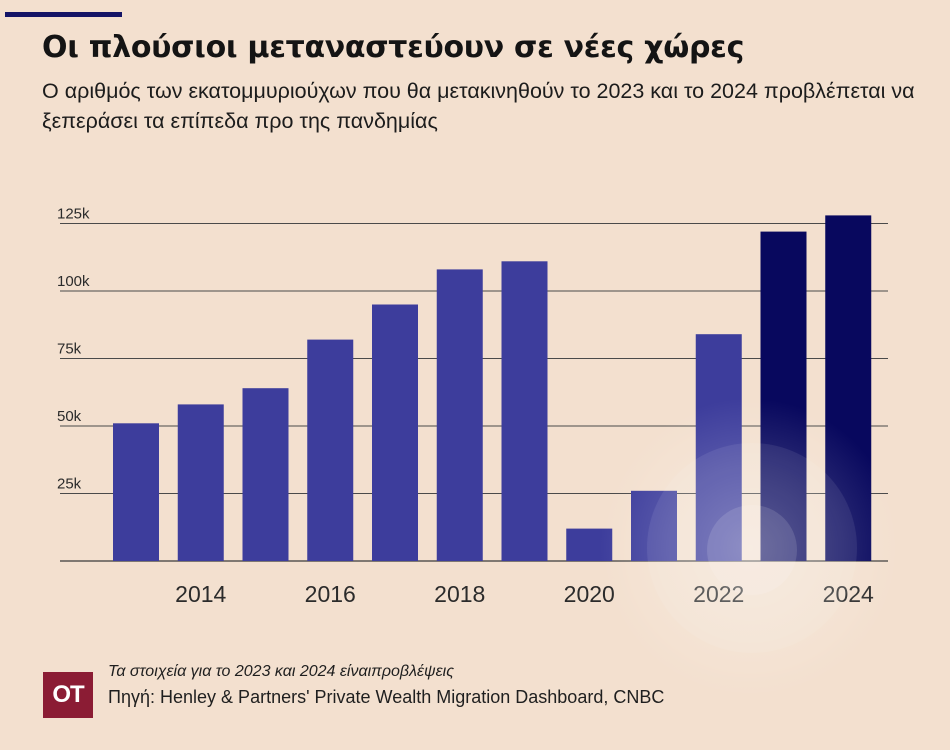 Image resolution: width=950 pixels, height=750 pixels. Describe the element at coordinates (459, 594) in the screenshot. I see `x-tick-label: 2018` at that location.